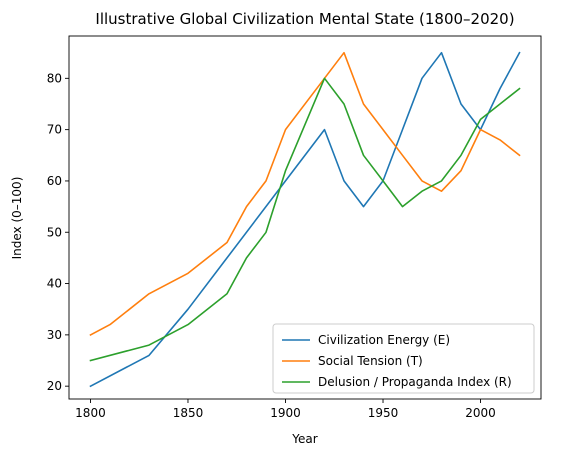  I want to click on legend-label-0: Civilization Energy (E), so click(384, 340).